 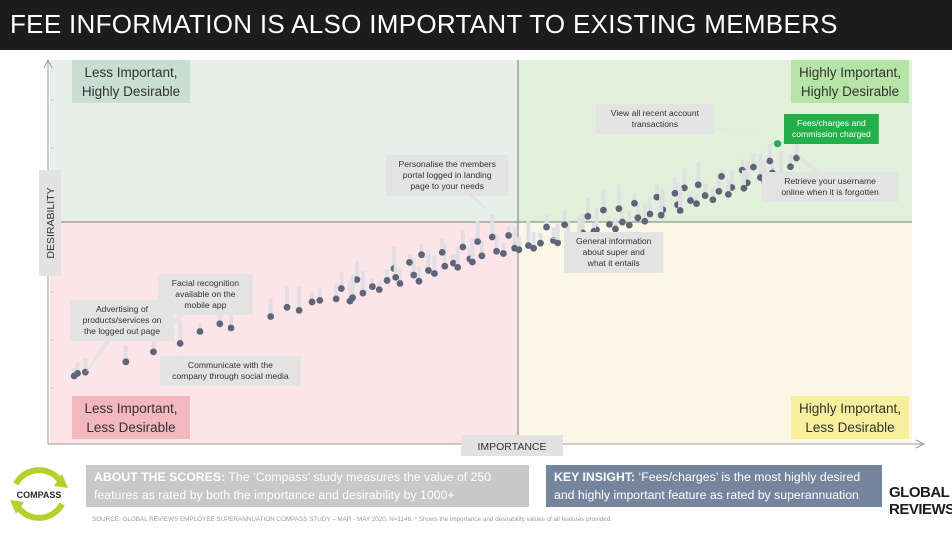 What do you see at coordinates (122, 309) in the screenshot?
I see `callout-text-advertising-0: Advertising of` at bounding box center [122, 309].